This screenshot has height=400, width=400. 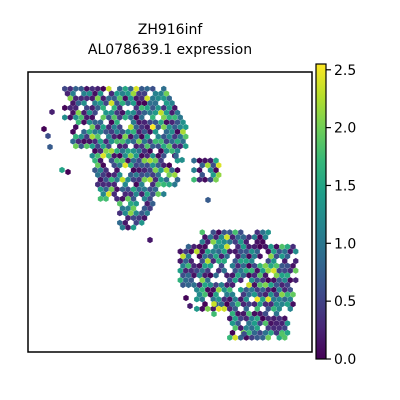 What do you see at coordinates (321, 211) in the screenshot?
I see `colorbar` at bounding box center [321, 211].